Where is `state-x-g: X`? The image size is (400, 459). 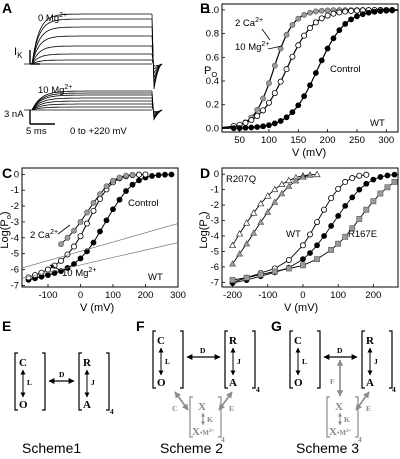 state-x-g: X is located at coordinates (339, 407).